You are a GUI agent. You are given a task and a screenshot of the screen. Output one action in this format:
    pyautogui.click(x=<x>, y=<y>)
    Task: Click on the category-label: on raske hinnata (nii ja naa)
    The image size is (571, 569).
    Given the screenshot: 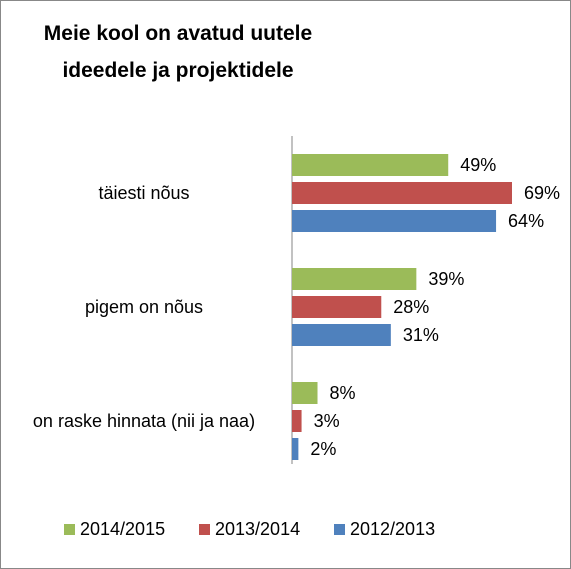 What is the action you would take?
    pyautogui.click(x=144, y=421)
    